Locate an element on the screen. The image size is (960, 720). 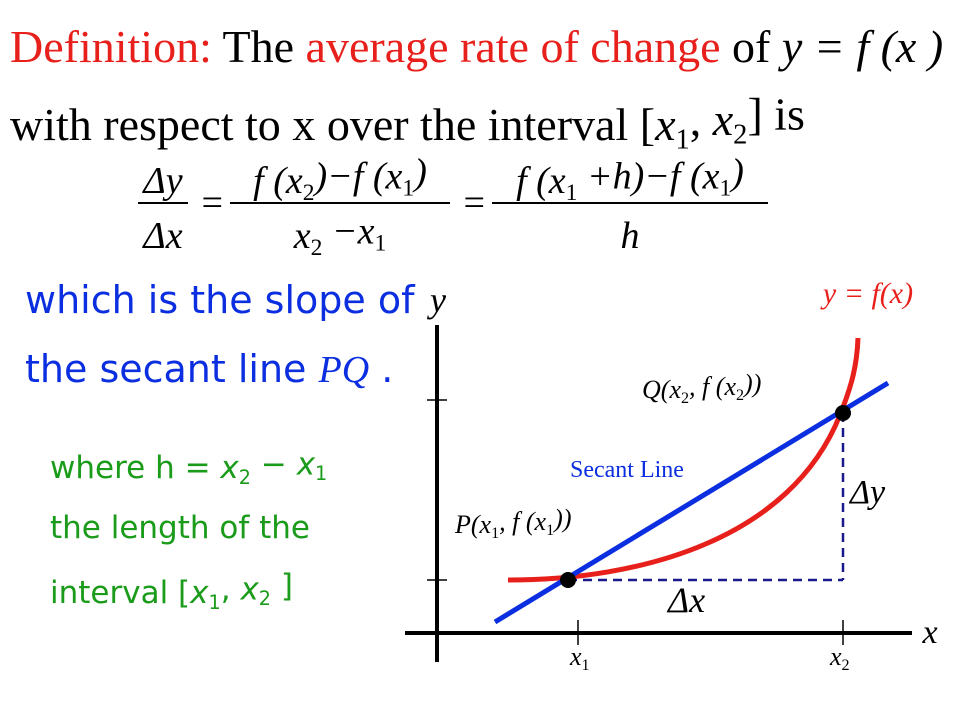
point-p is located at coordinates (568, 580).